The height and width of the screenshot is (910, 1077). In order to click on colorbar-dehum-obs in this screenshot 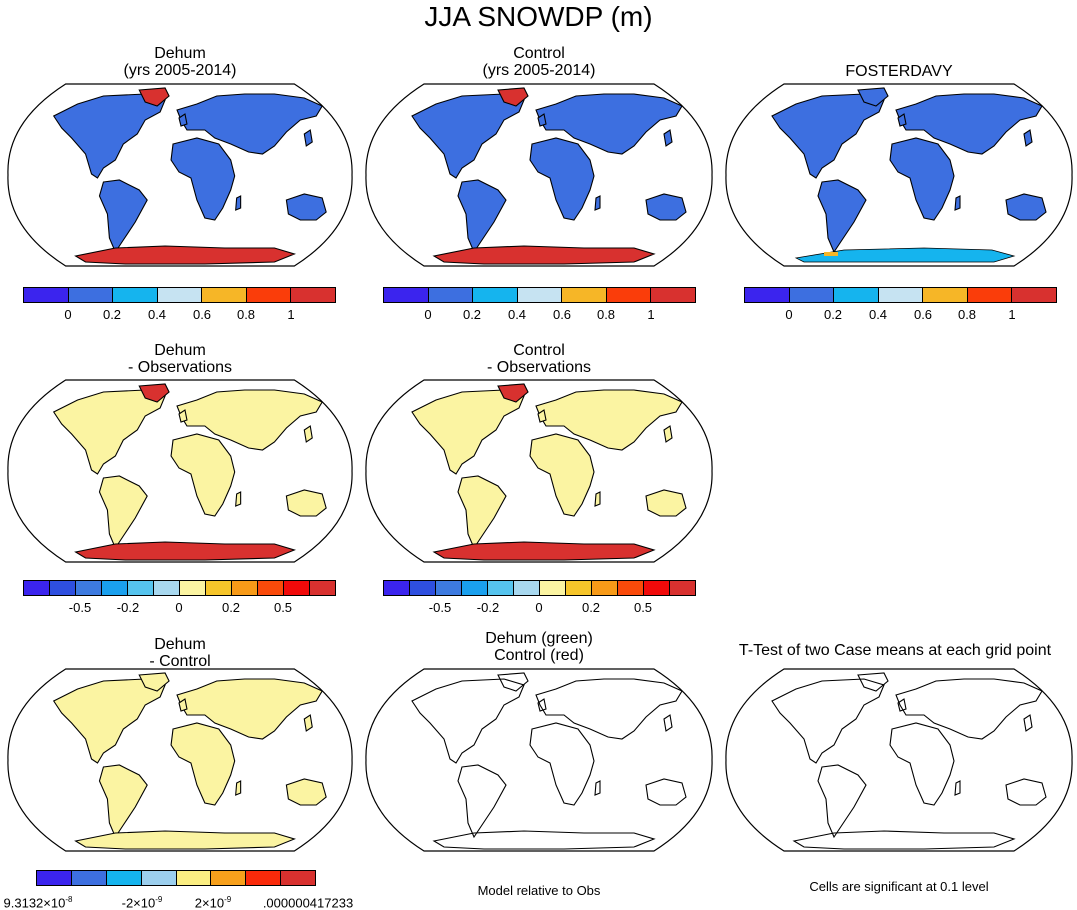, I will do `click(179, 588)`.